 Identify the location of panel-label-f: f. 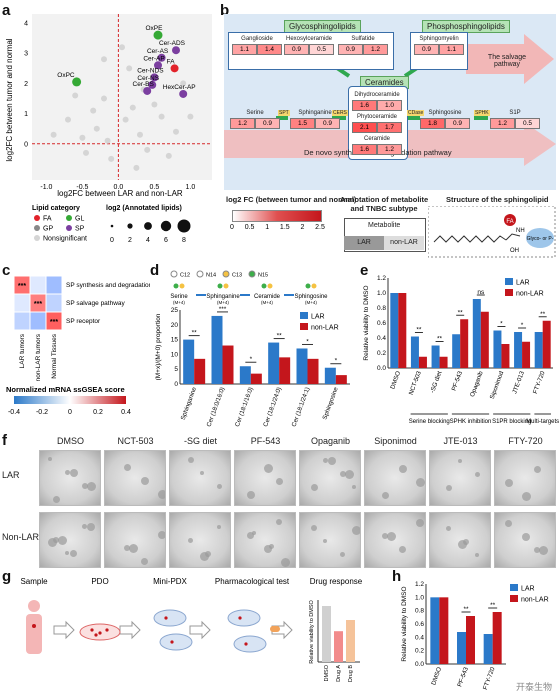
(4, 440).